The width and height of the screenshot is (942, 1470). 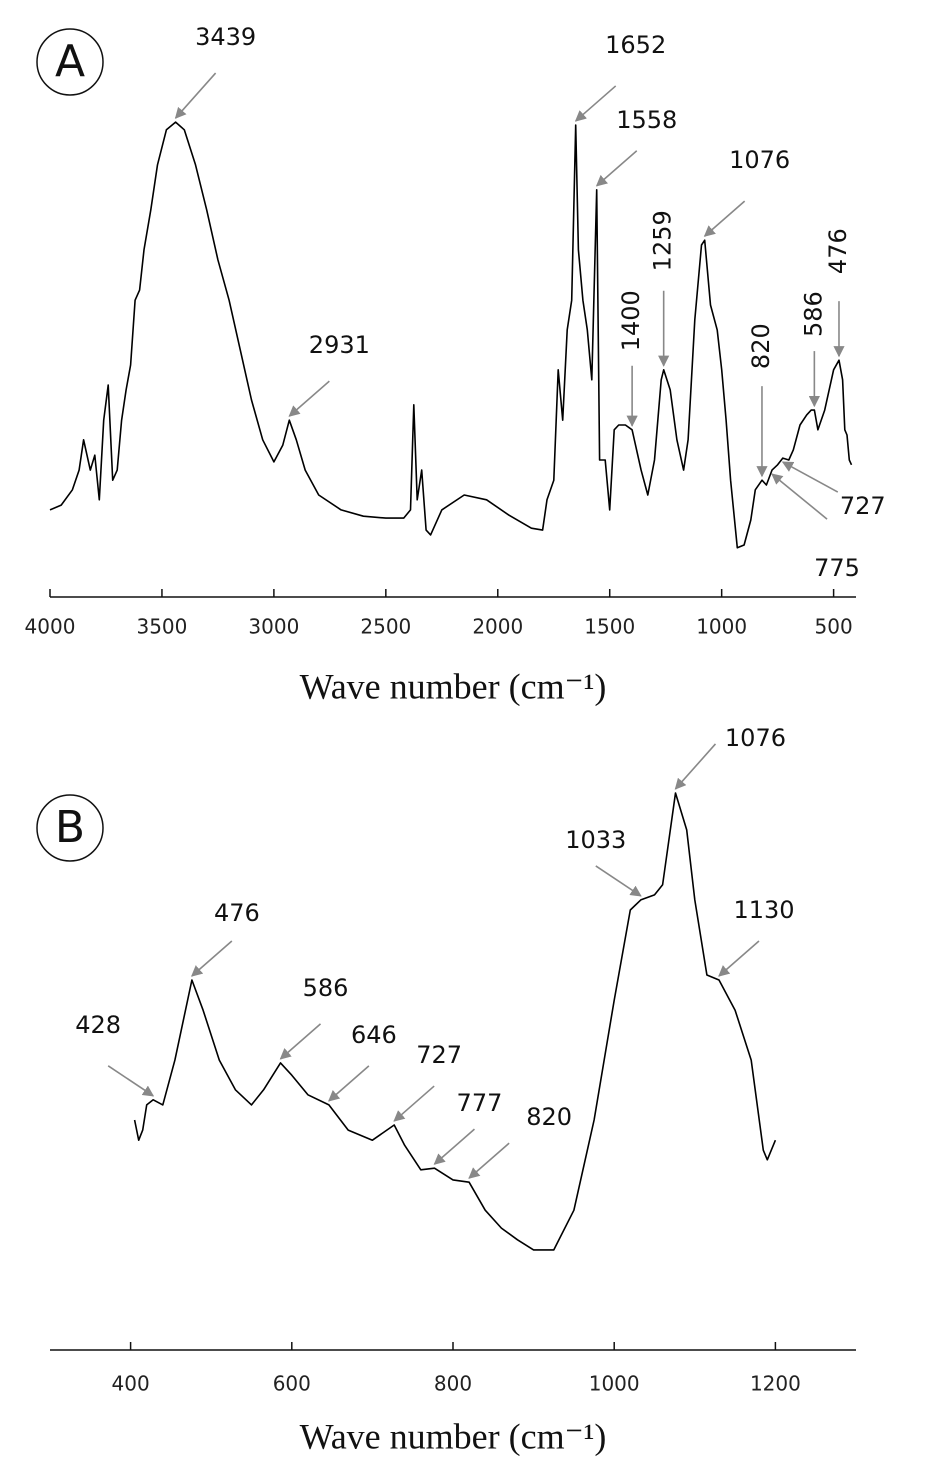 What do you see at coordinates (834, 627) in the screenshot?
I see `x-tick-label: 500` at bounding box center [834, 627].